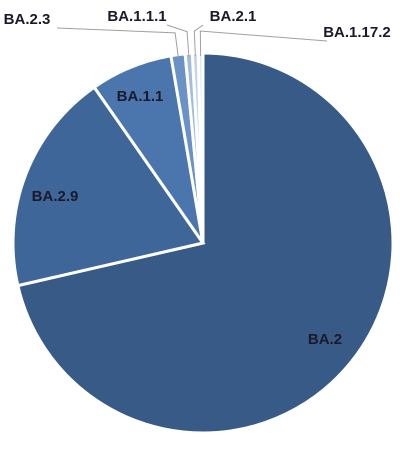 The image size is (400, 457). Describe the element at coordinates (357, 32) in the screenshot. I see `slice-label: BA.1.17.2` at that location.